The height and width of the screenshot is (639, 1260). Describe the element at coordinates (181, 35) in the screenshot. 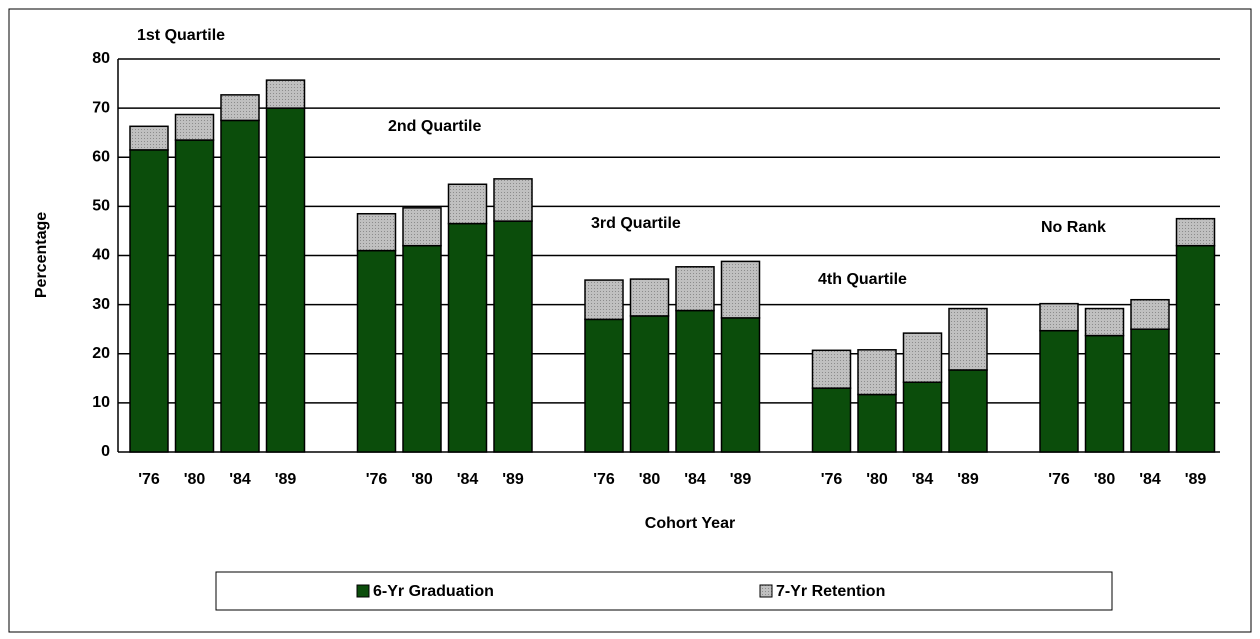

I see `group-label: 1st Quartile` at that location.